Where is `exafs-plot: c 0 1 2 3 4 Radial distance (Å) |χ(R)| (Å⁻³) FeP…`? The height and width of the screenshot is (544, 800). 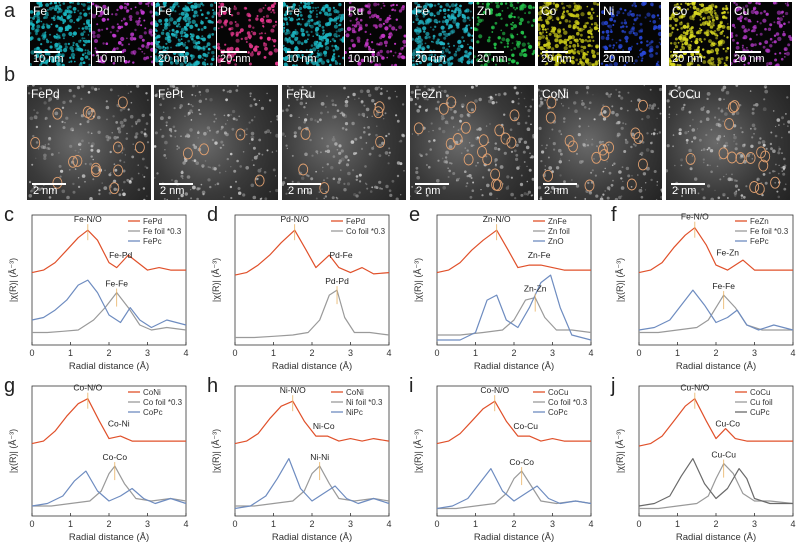 exafs-plot: c 0 1 2 3 4 Radial distance (Å) |χ(R)| (Å⁻³) FeP… is located at coordinates (96, 287).